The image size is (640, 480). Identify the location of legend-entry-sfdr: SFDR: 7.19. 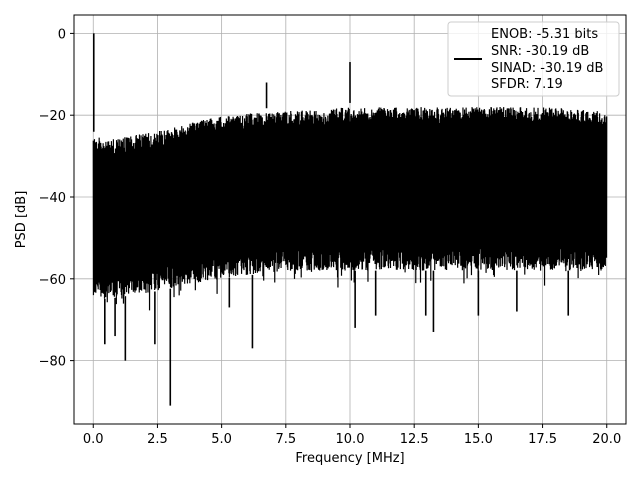
(527, 84).